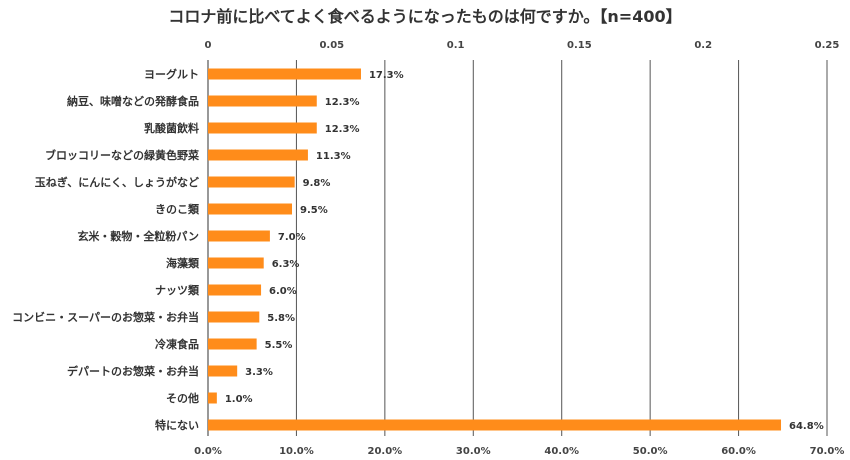  What do you see at coordinates (296, 451) in the screenshot?
I see `bottom-tick-label: 10.0%` at bounding box center [296, 451].